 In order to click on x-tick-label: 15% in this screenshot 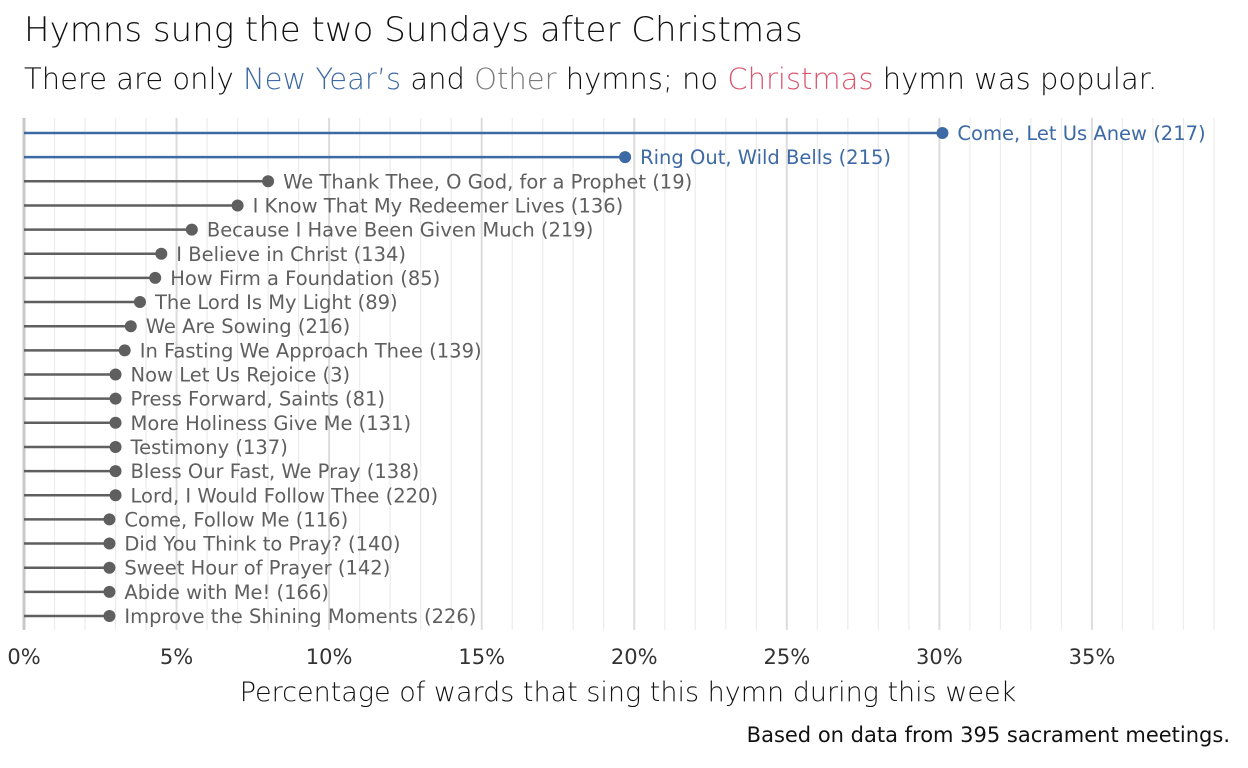, I will do `click(481, 657)`.